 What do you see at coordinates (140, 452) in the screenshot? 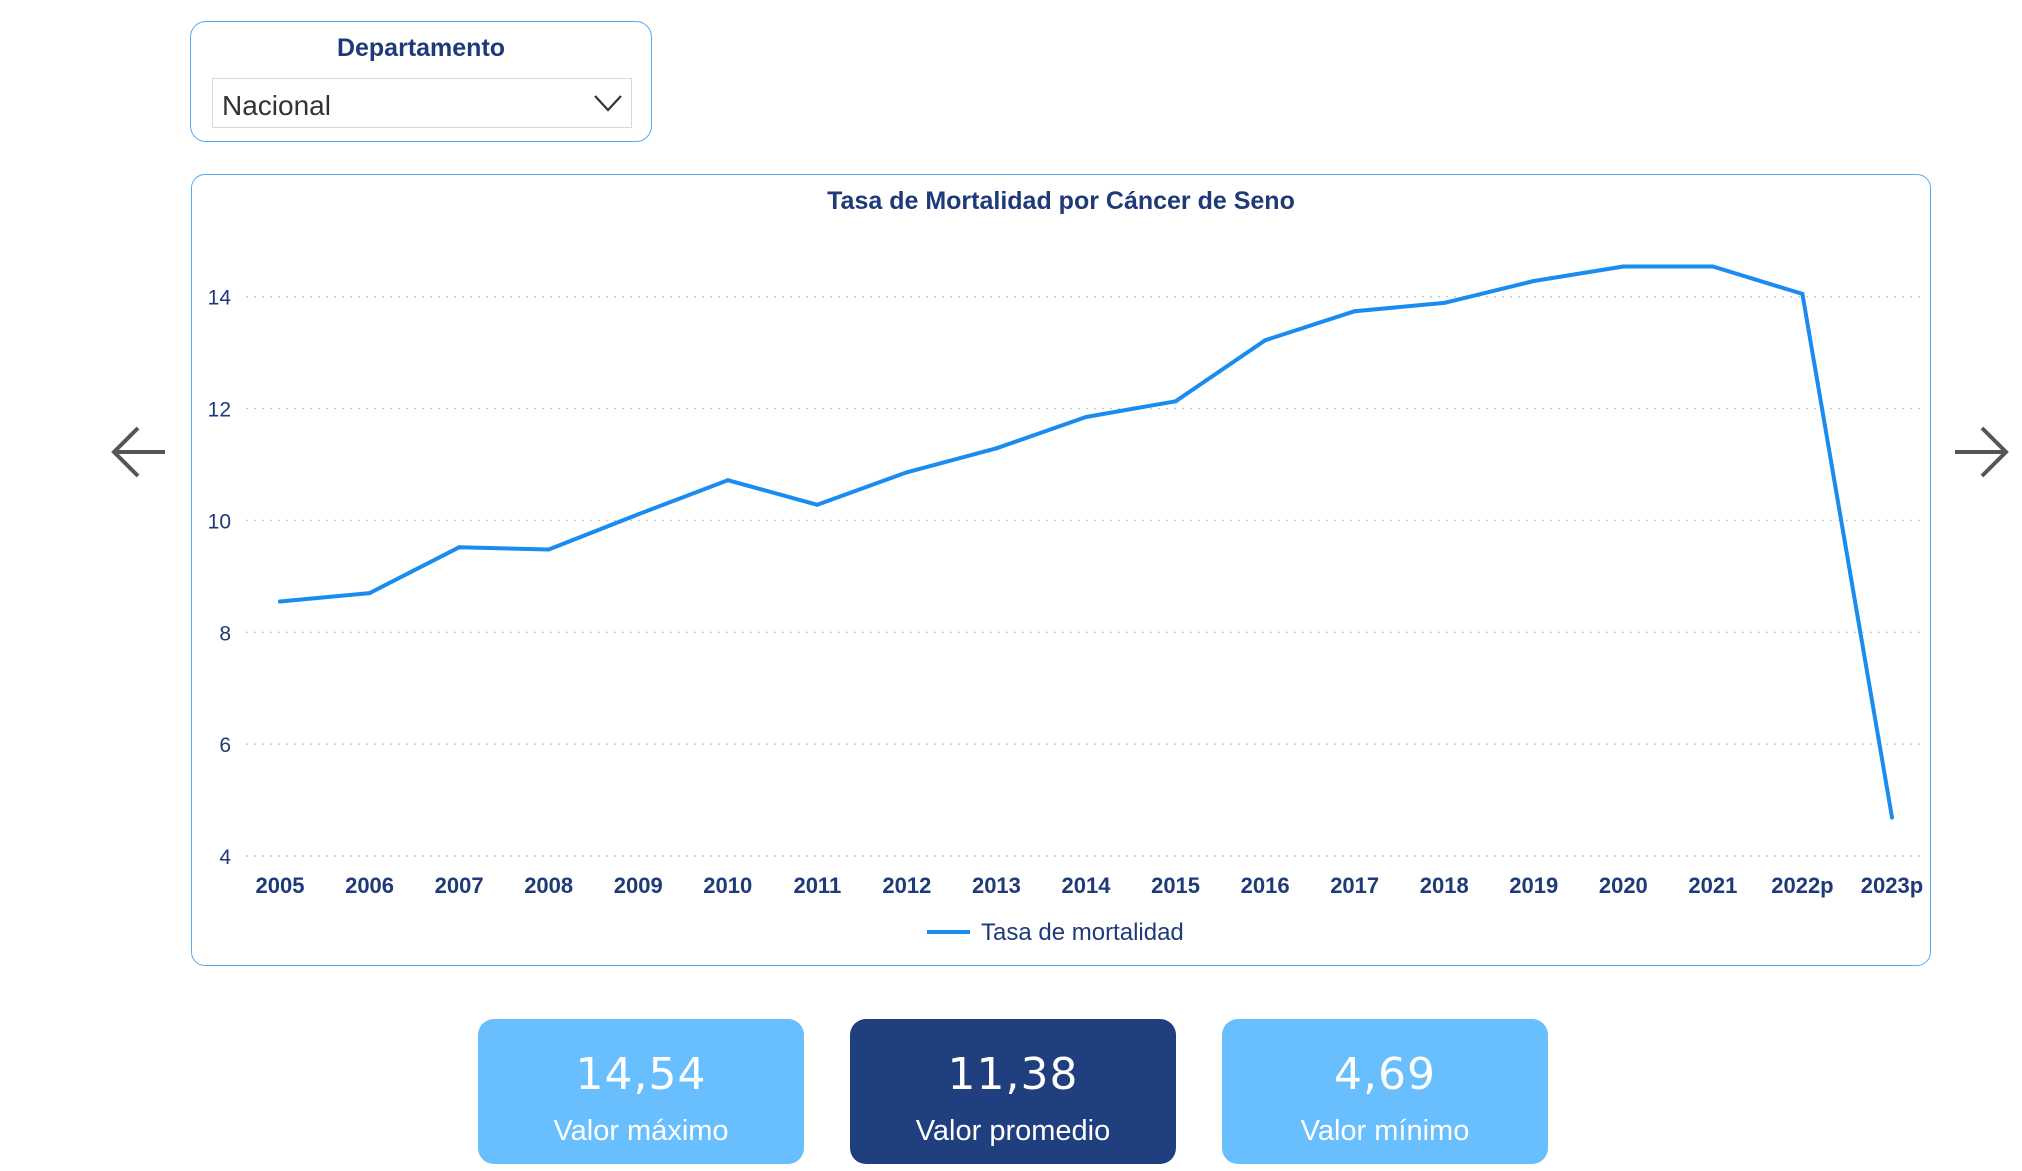
I see `arrow-left-icon` at bounding box center [140, 452].